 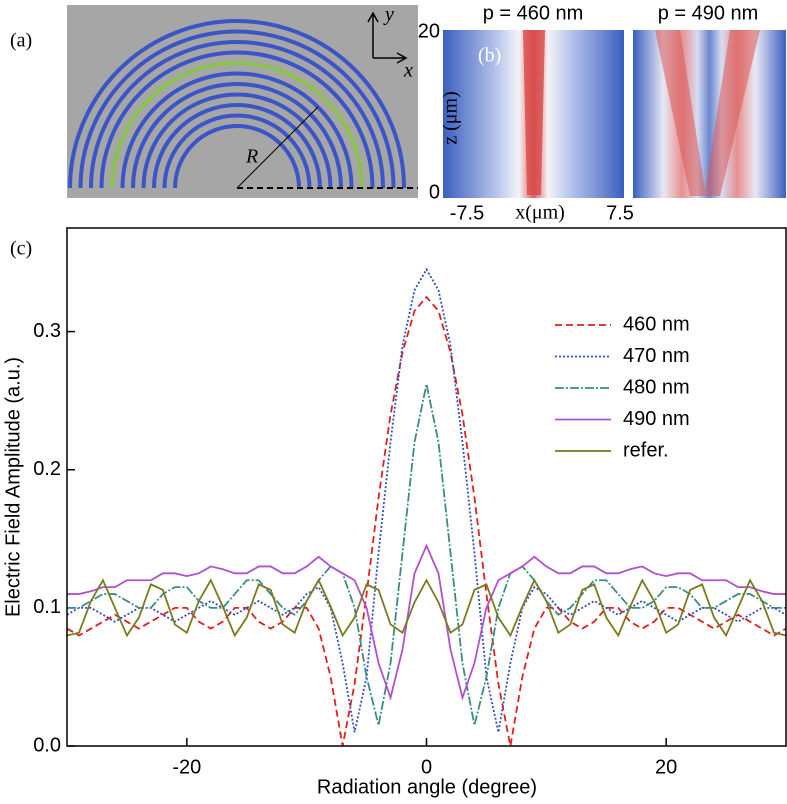 I want to click on y-tick-label: 0.3, so click(x=47, y=331).